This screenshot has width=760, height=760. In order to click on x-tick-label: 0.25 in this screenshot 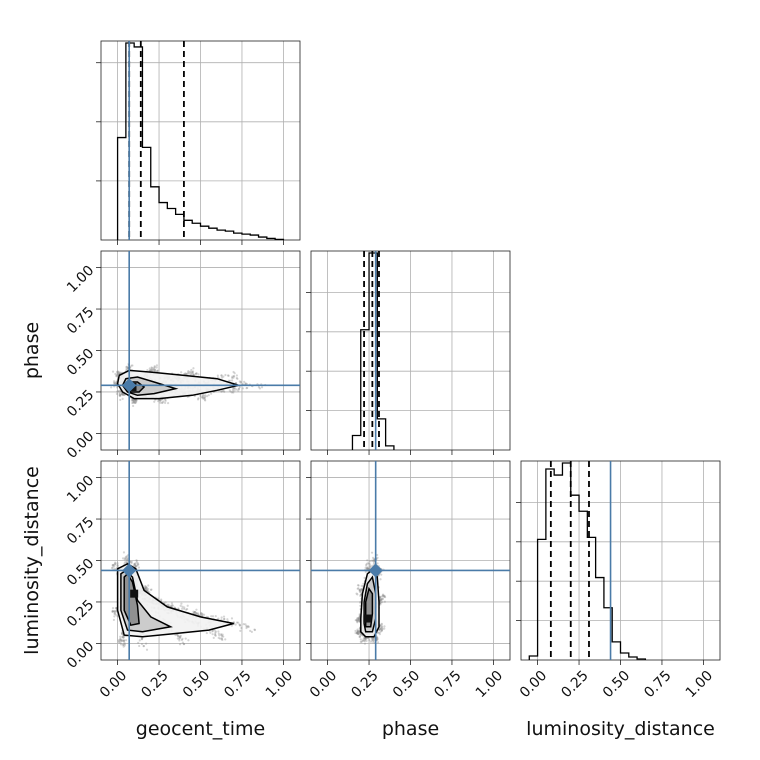, I will do `click(574, 684)`.